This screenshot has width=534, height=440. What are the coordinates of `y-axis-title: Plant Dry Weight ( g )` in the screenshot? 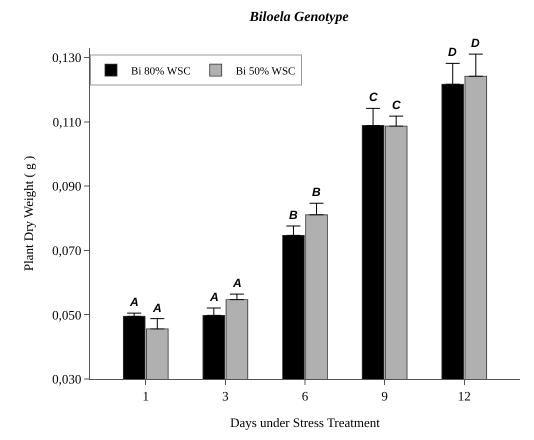 It's located at (28, 214).